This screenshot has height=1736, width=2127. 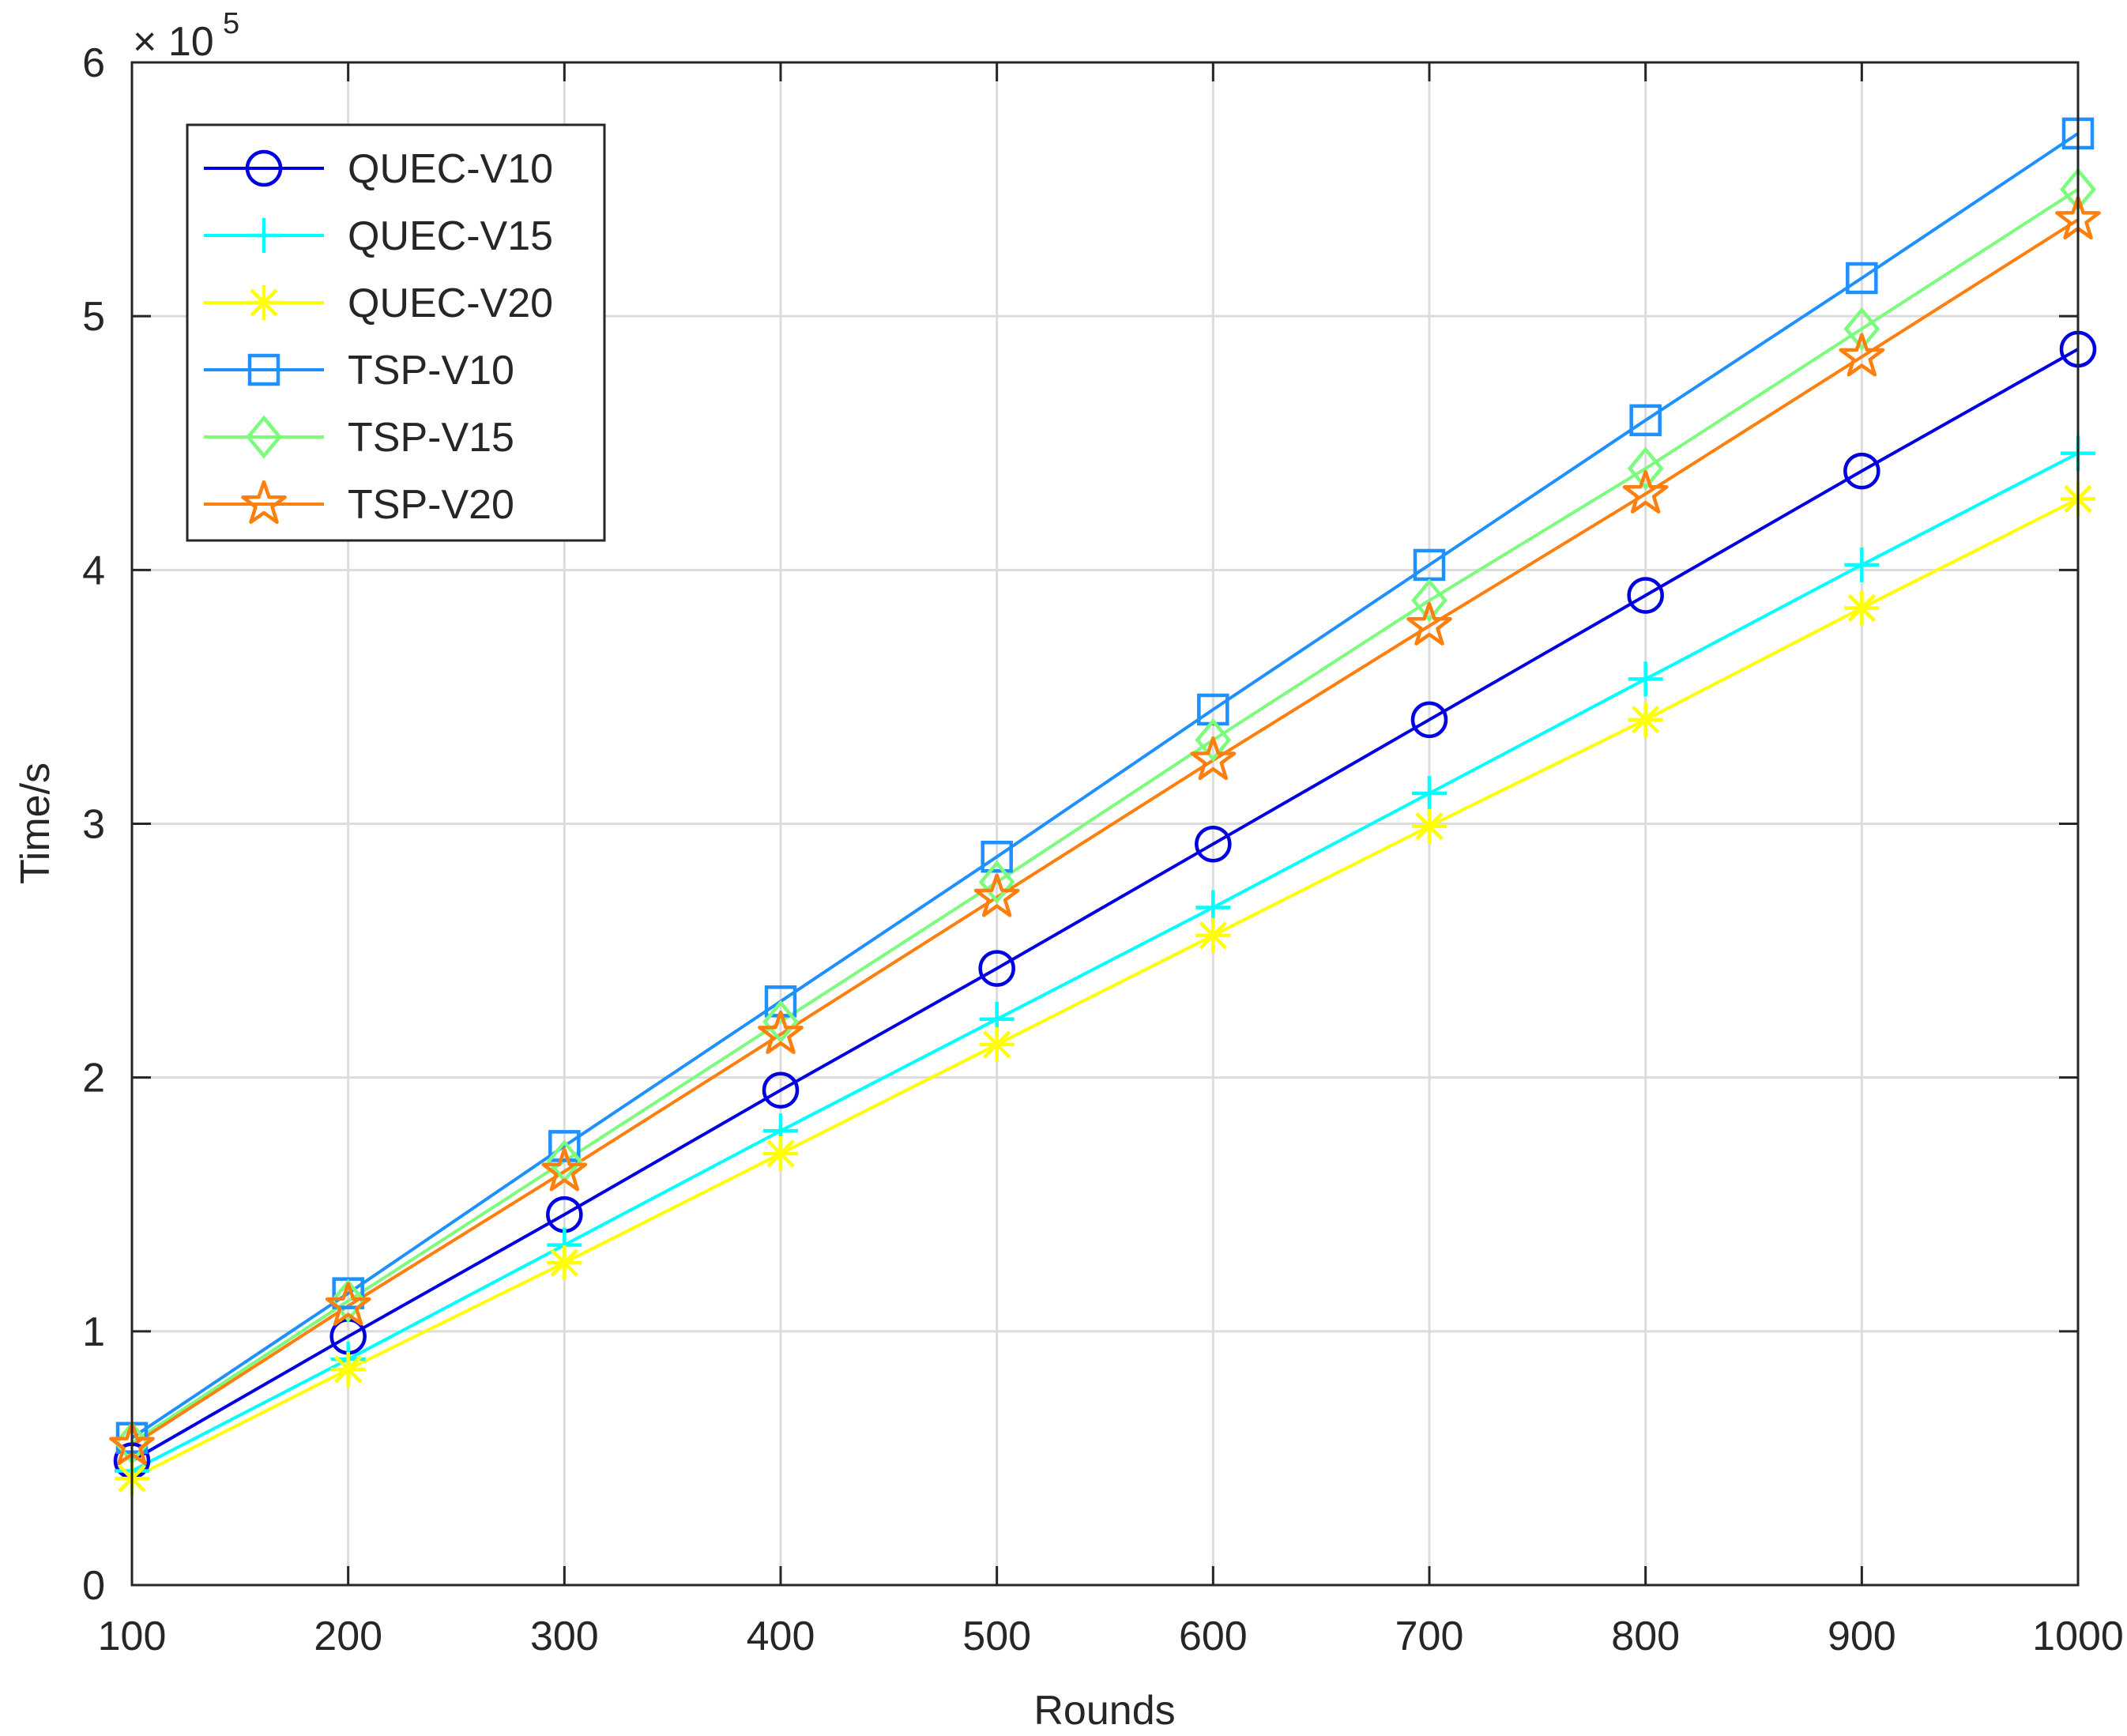 I want to click on legend-label: TSP-V10, so click(x=431, y=371).